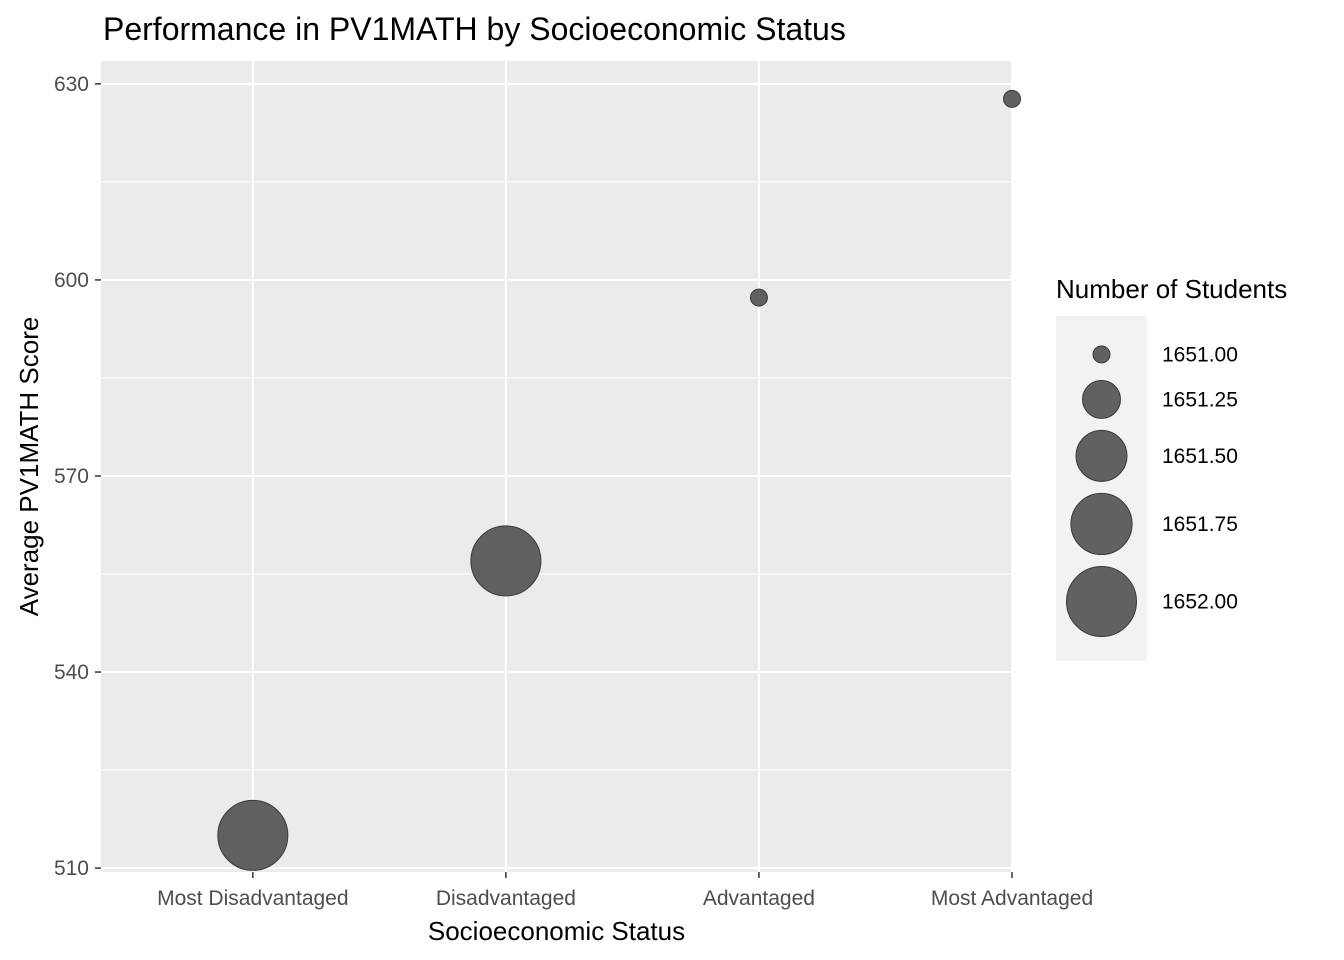 The image size is (1344, 960). Describe the element at coordinates (759, 898) in the screenshot. I see `x-tick-label: Advantaged` at that location.